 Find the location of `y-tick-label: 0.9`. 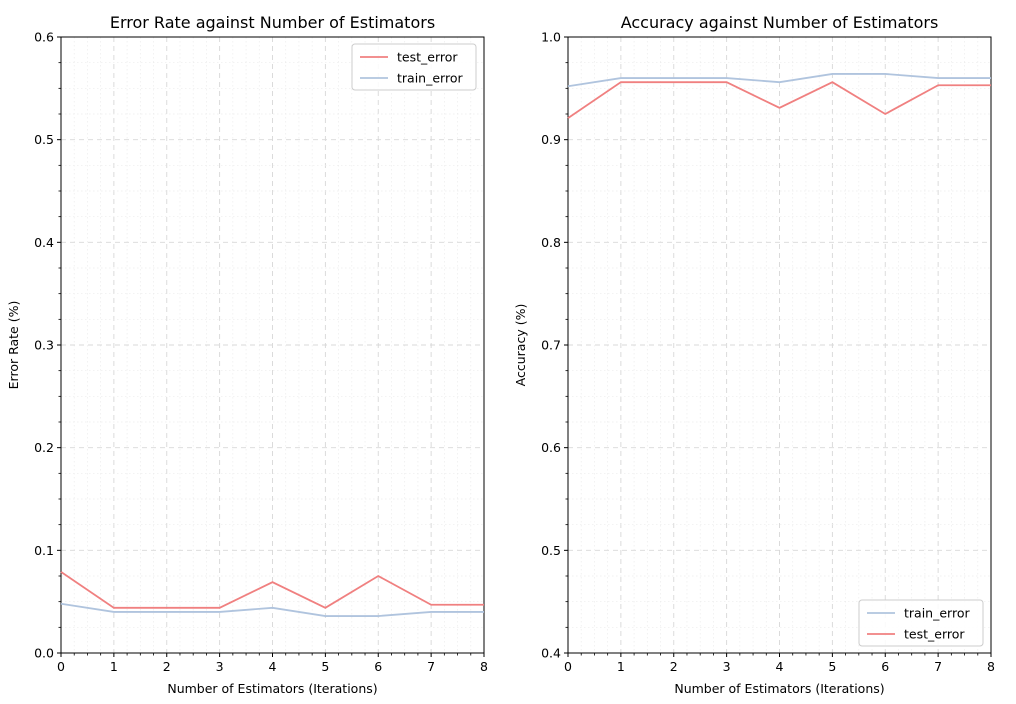

y-tick-label: 0.9 is located at coordinates (551, 139).